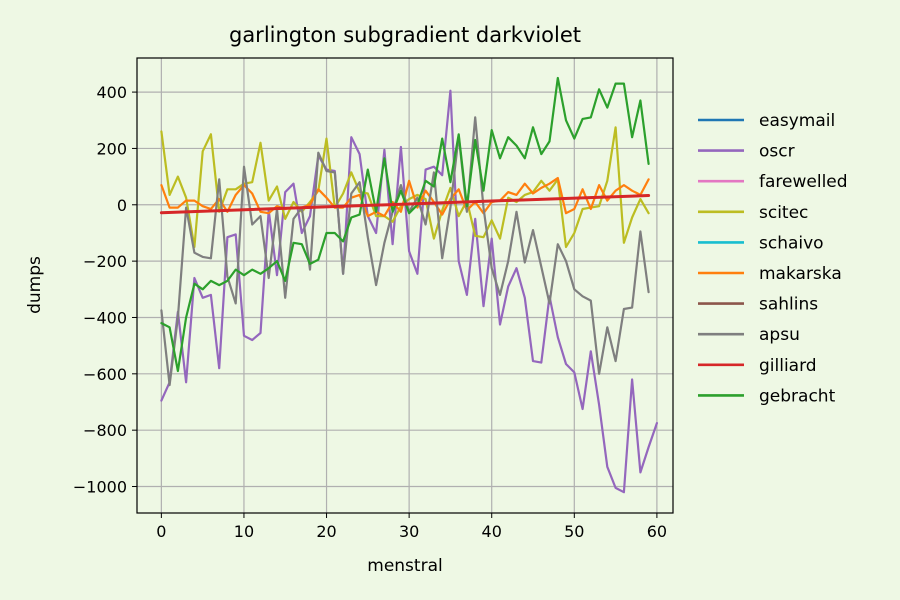 The height and width of the screenshot is (600, 900). I want to click on y-axis-label: dumps, so click(35, 285).